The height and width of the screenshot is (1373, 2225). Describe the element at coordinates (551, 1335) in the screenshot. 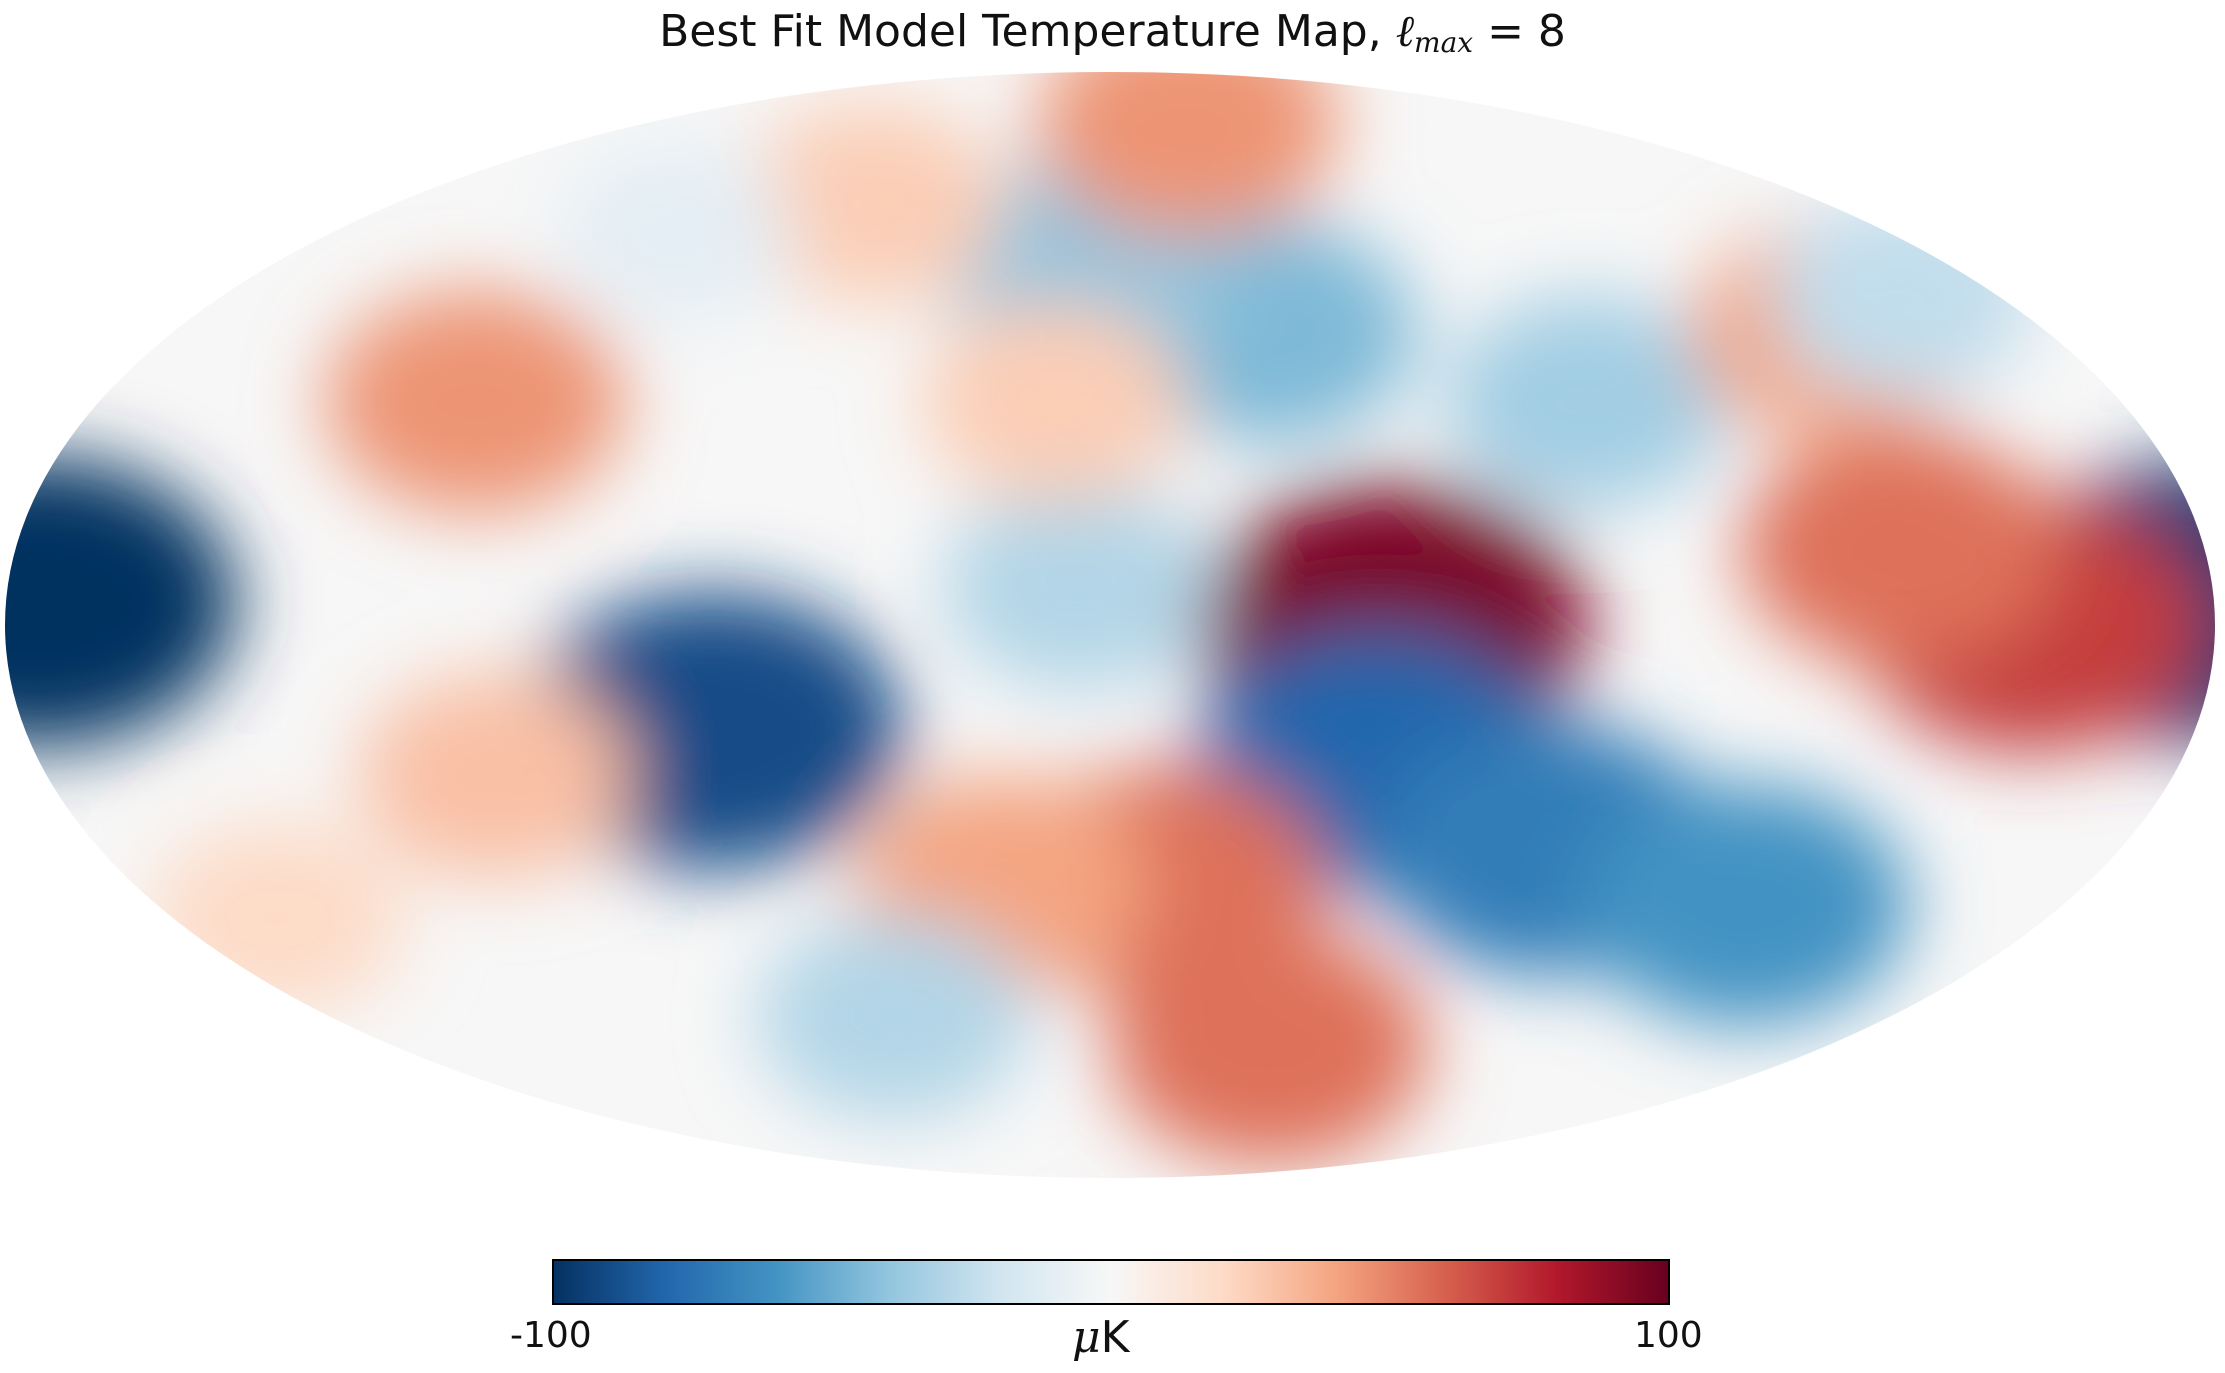

I see `colorbar-min-label: -100` at that location.